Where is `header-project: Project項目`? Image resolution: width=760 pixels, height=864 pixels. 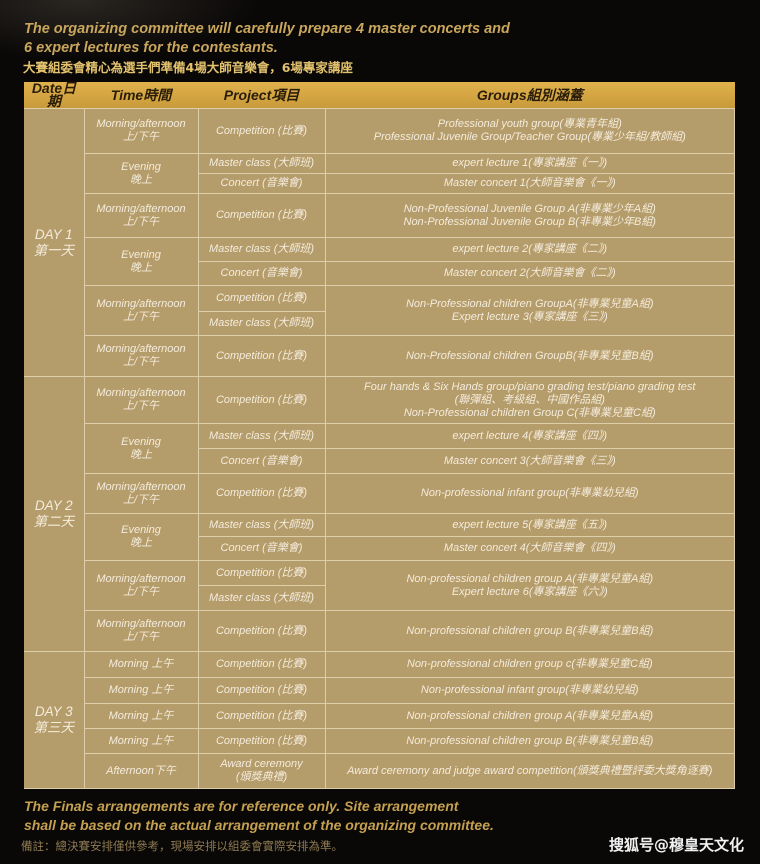 header-project: Project項目 is located at coordinates (261, 95).